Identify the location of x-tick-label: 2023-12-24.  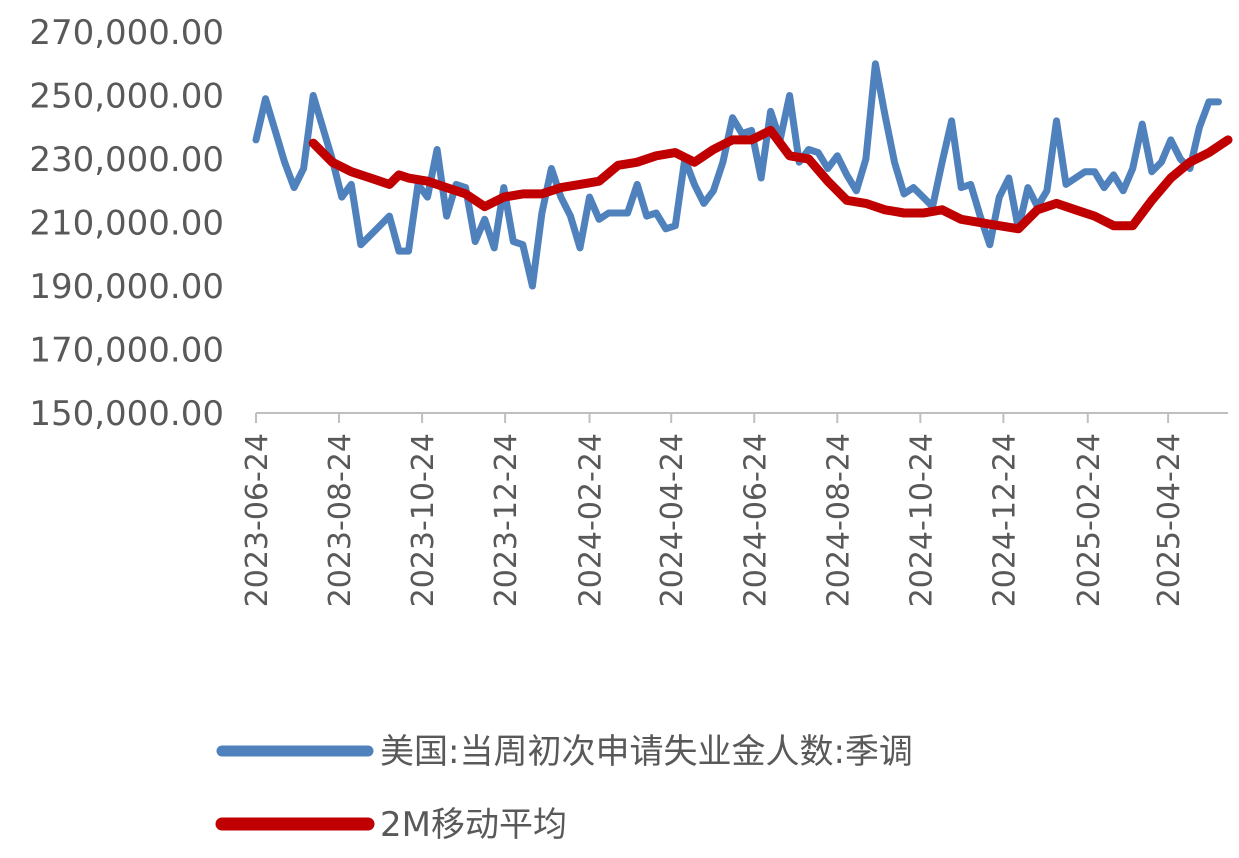
(506, 520).